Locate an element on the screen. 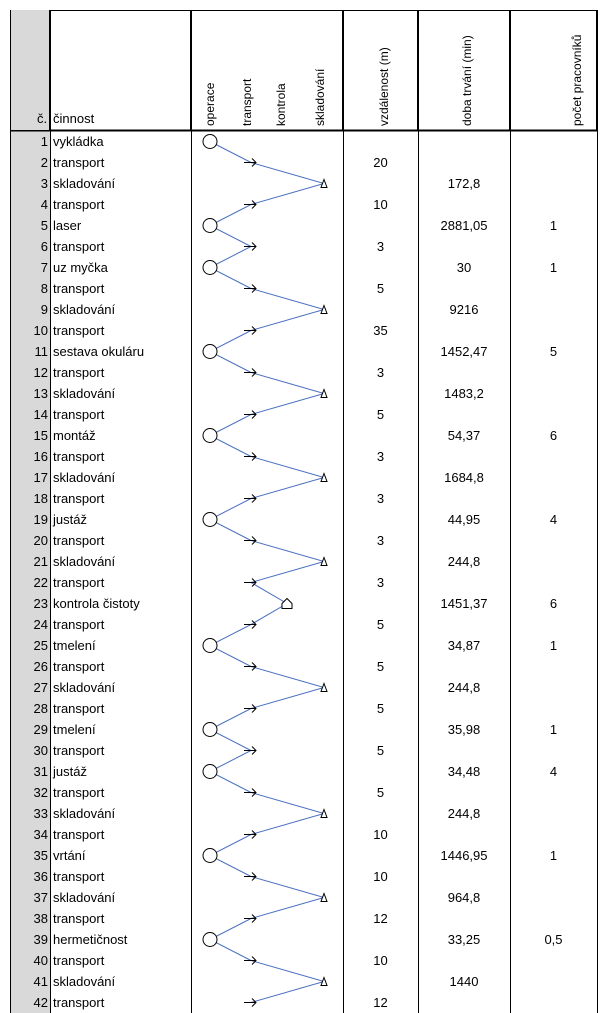  row-number: 5 is located at coordinates (44, 225).